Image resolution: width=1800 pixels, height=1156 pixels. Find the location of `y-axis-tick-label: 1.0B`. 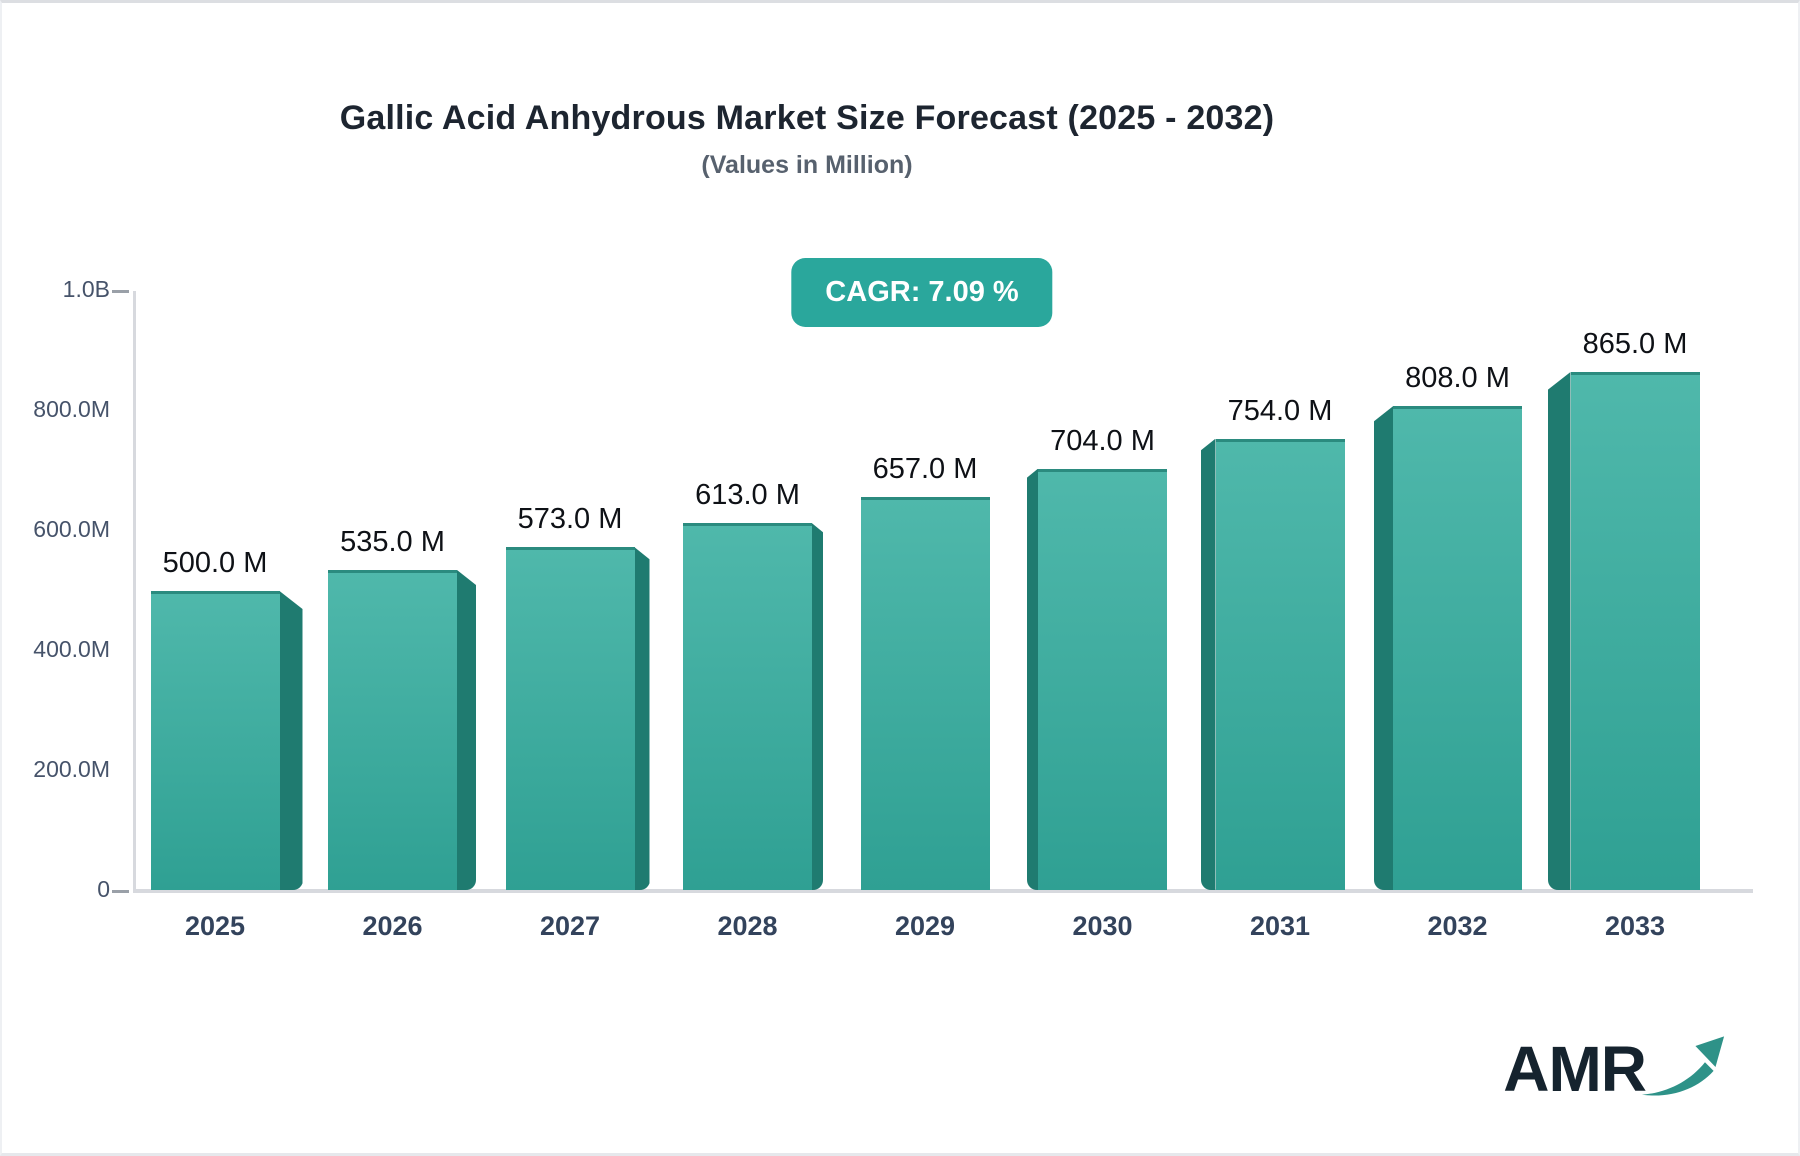

y-axis-tick-label: 1.0B is located at coordinates (86, 289).